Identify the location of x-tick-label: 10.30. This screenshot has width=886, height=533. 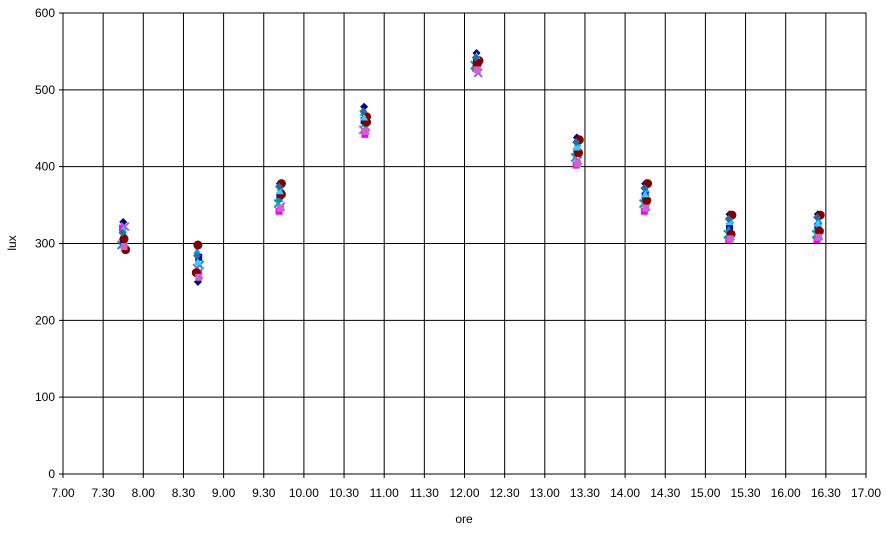
(344, 493).